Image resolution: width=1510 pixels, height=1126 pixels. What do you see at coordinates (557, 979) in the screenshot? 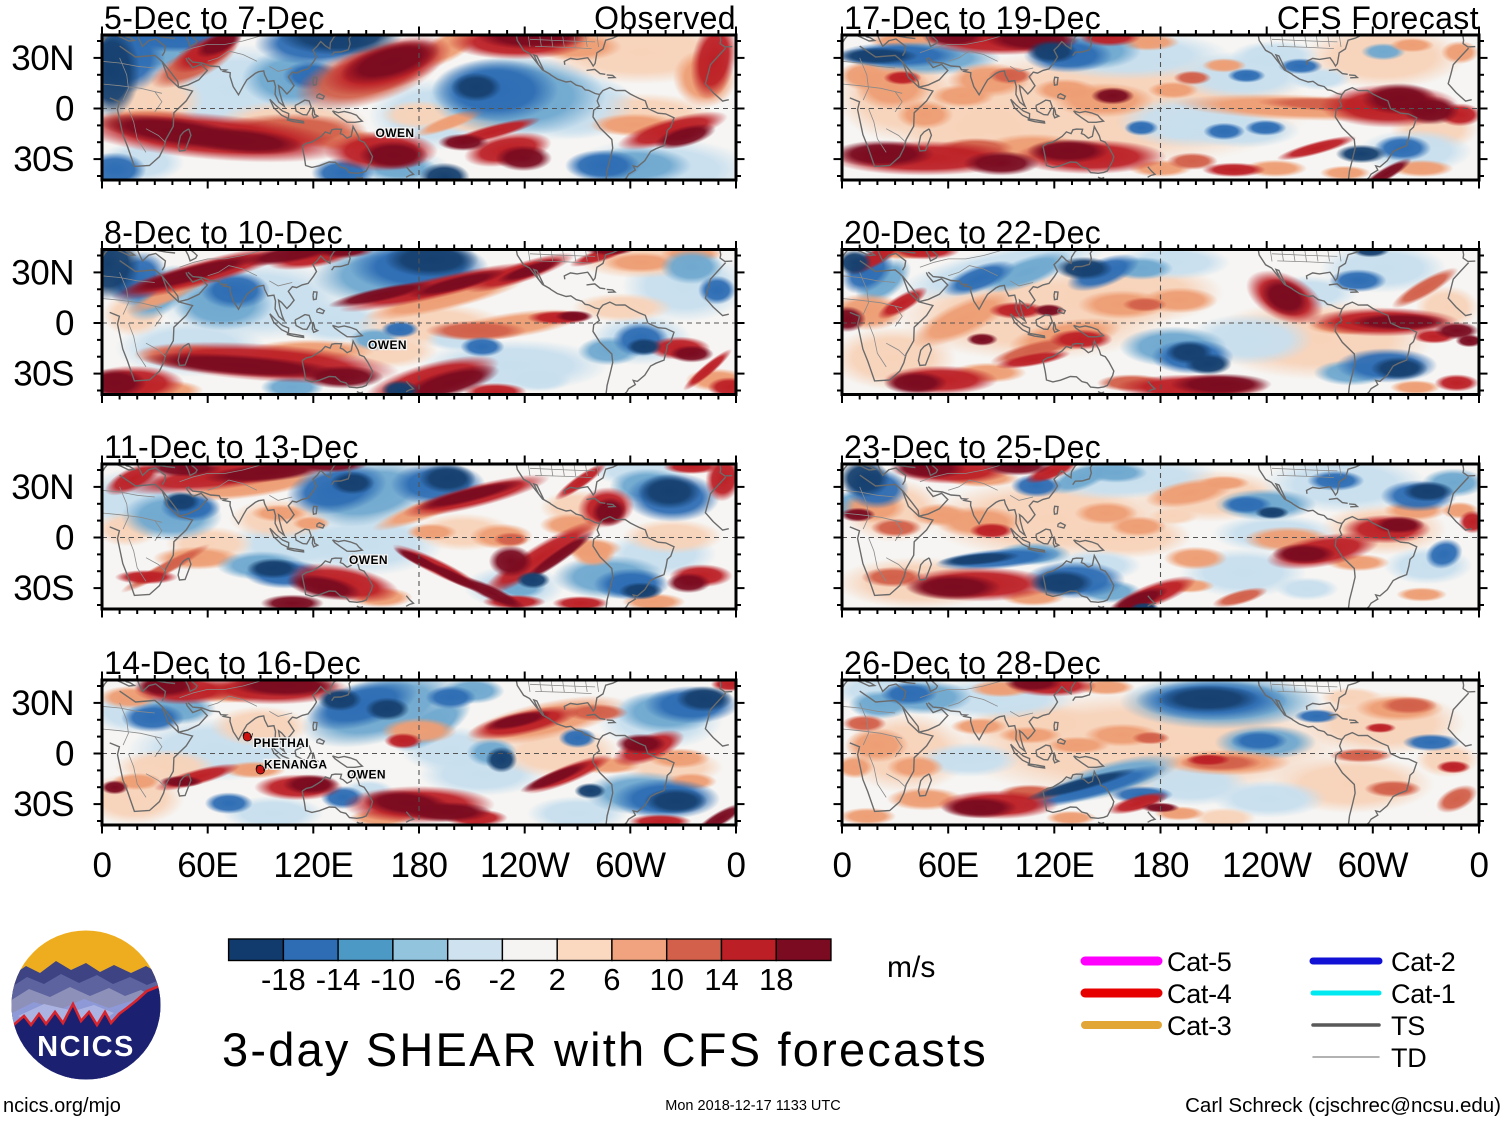
I see `svg-text: 2` at bounding box center [557, 979].